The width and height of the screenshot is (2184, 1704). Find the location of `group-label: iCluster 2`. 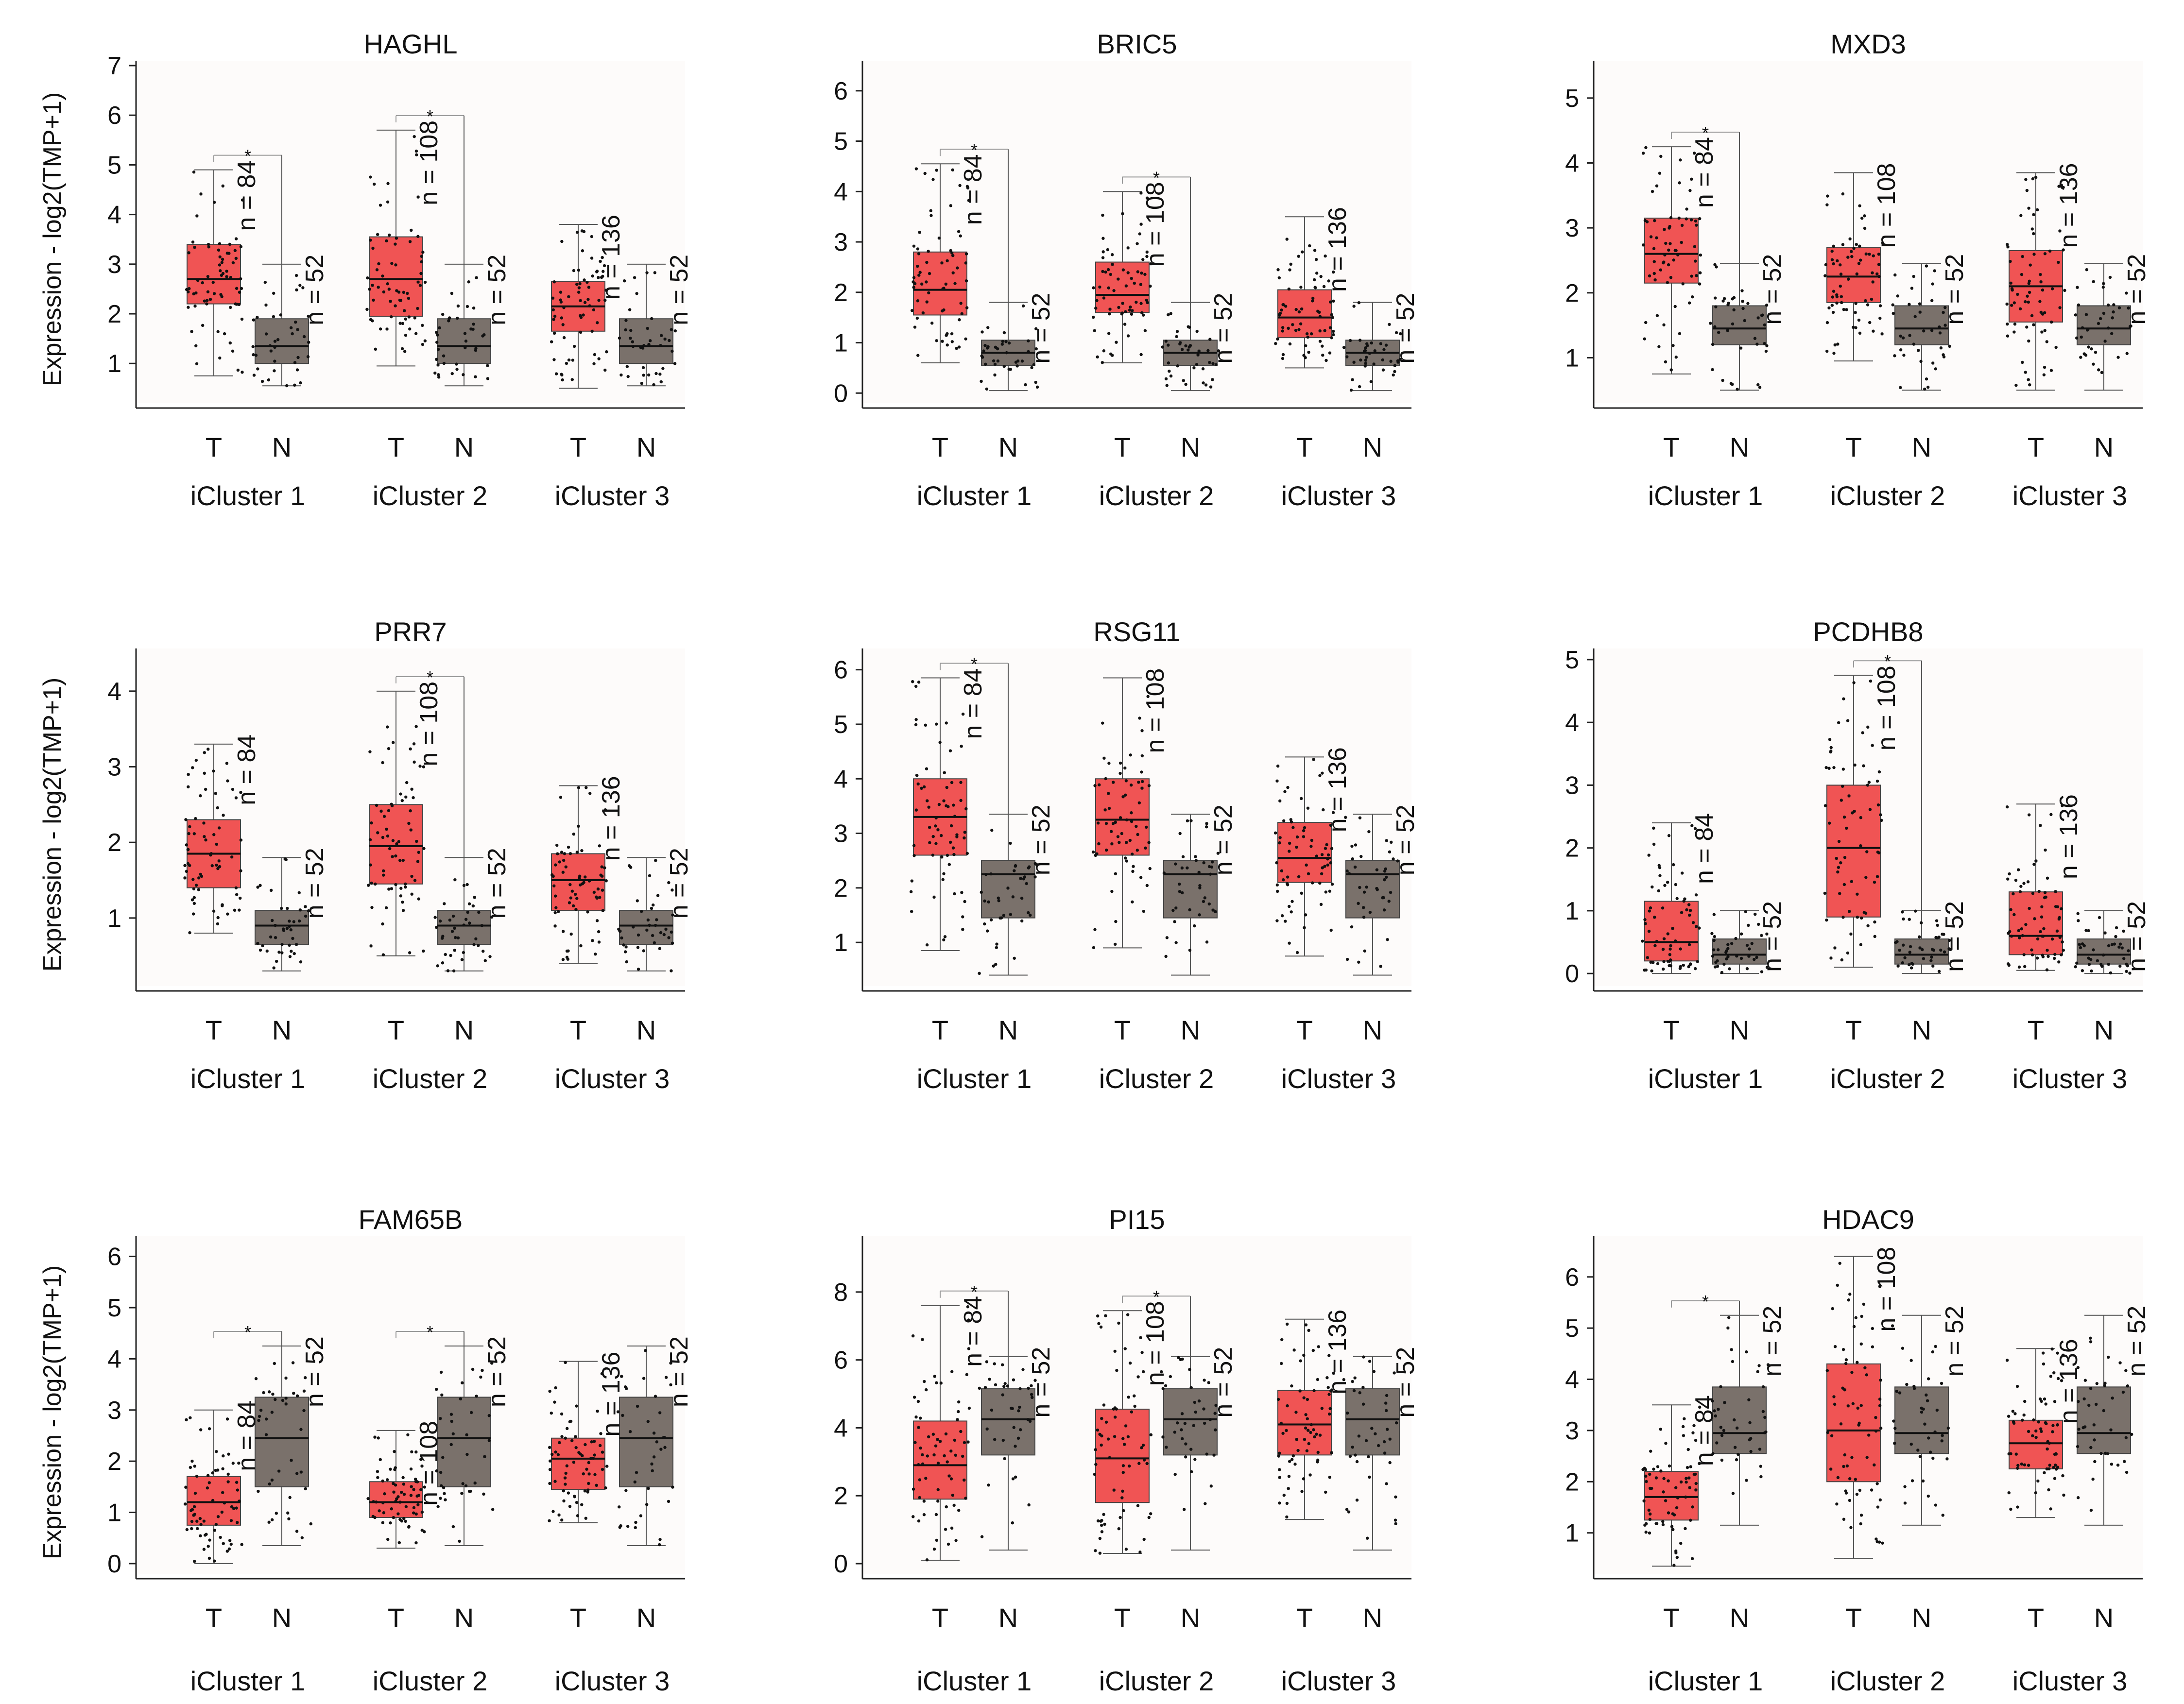

group-label: iCluster 2 is located at coordinates (430, 1078).